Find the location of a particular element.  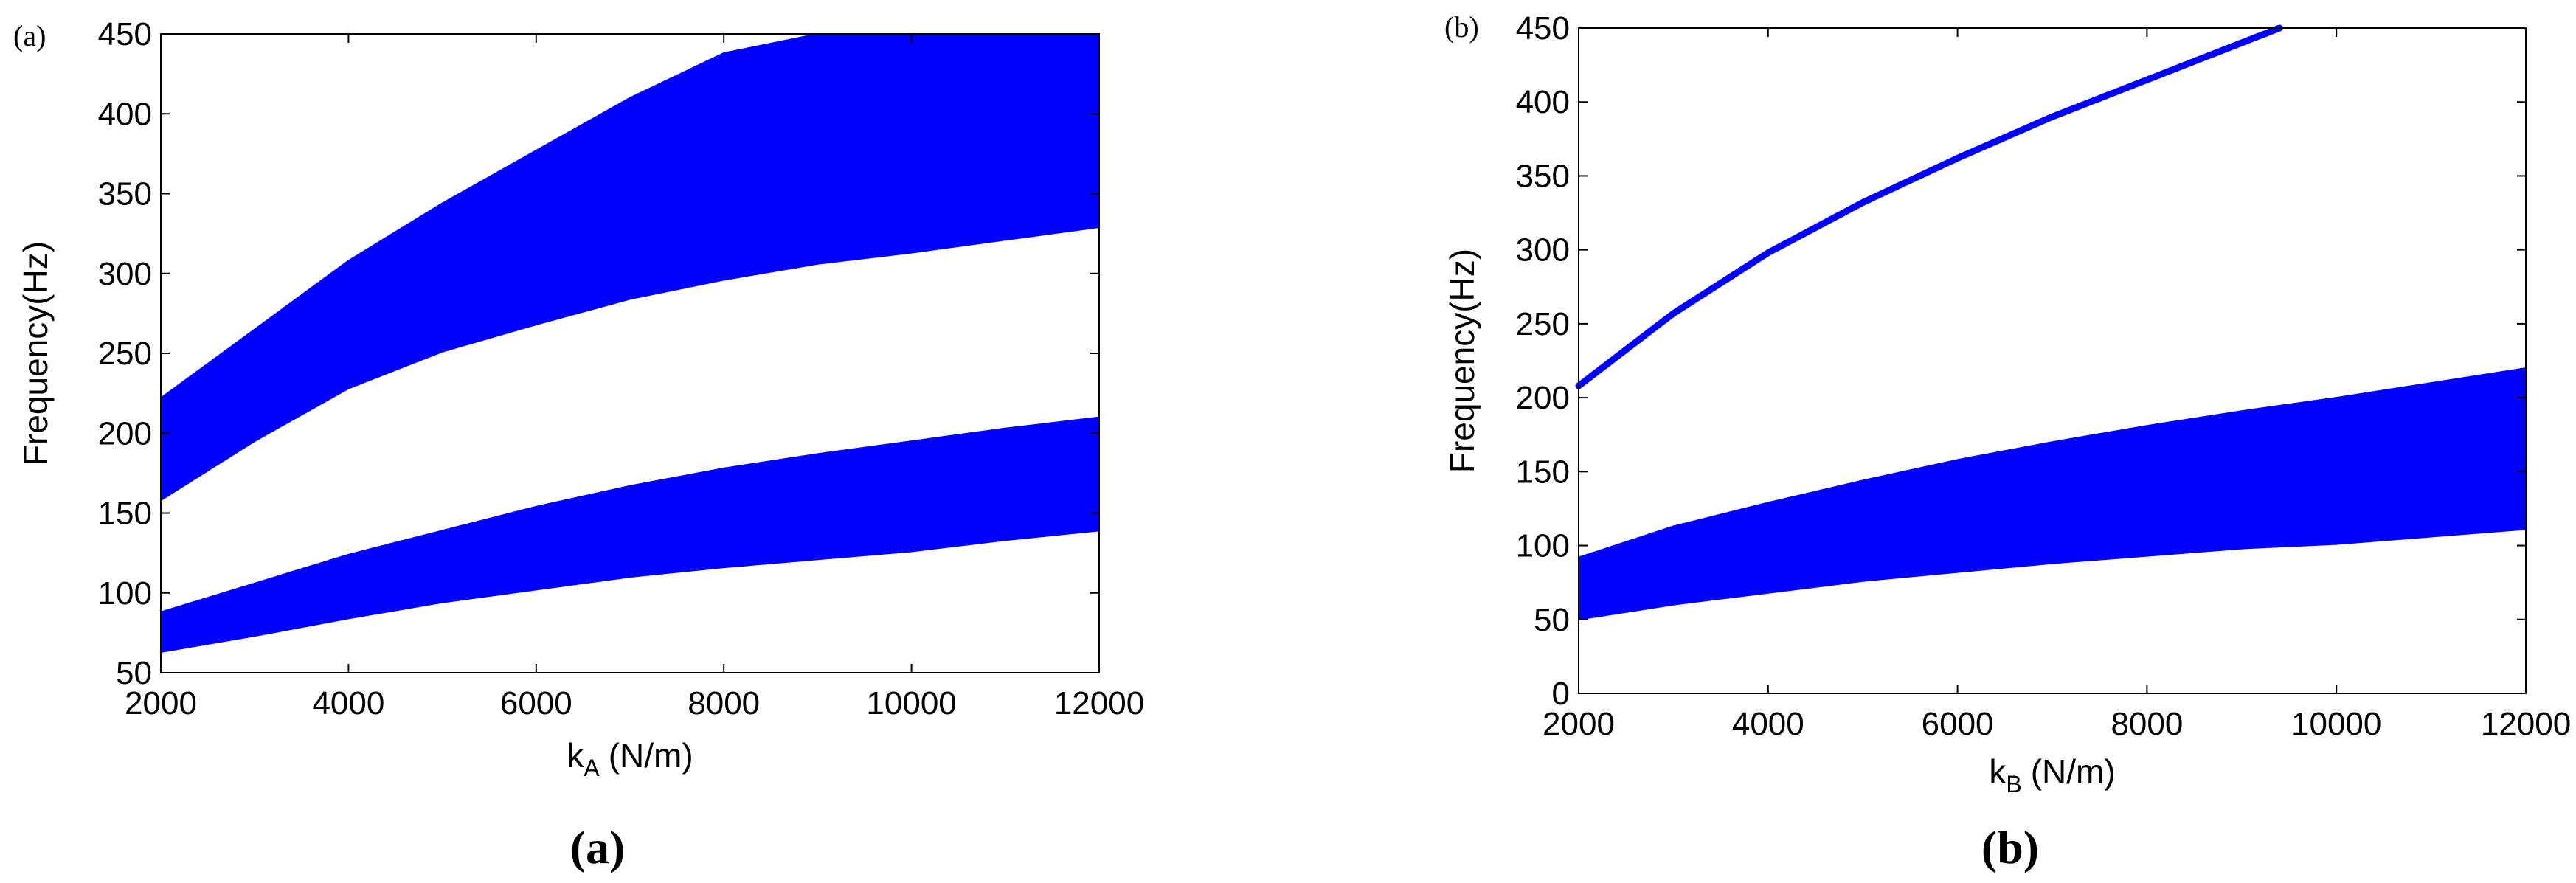

caption-b: (b) is located at coordinates (2010, 847).